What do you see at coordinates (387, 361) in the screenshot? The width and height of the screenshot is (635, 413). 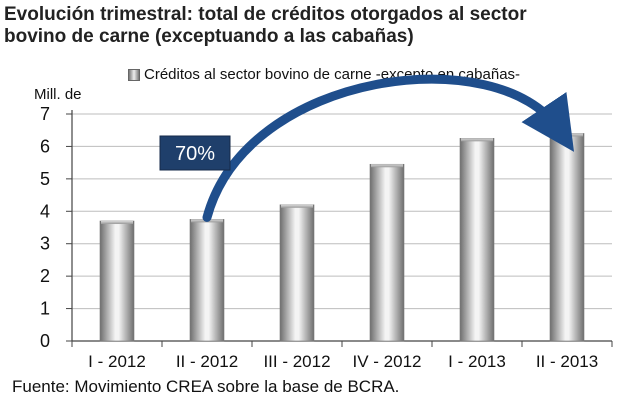 I see `x-tick-label: IV - 2012` at bounding box center [387, 361].